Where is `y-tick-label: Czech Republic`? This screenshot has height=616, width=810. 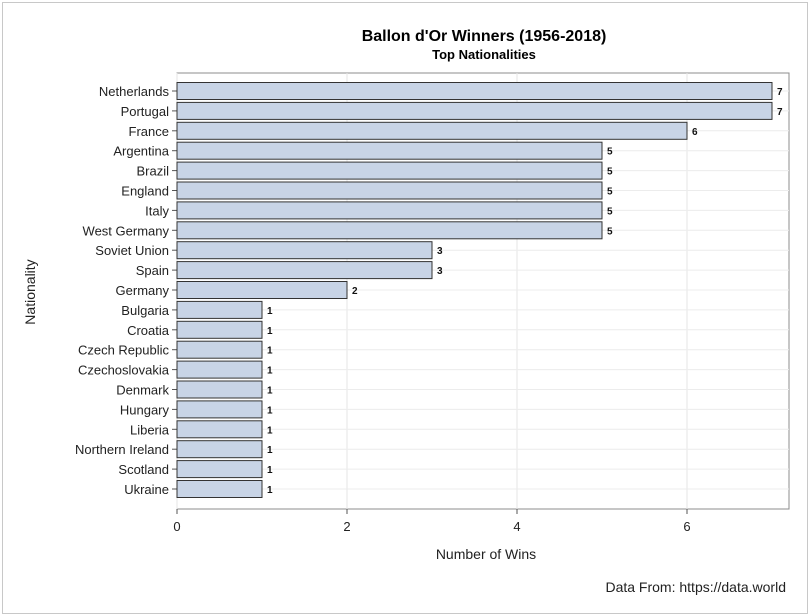 y-tick-label: Czech Republic is located at coordinates (124, 350).